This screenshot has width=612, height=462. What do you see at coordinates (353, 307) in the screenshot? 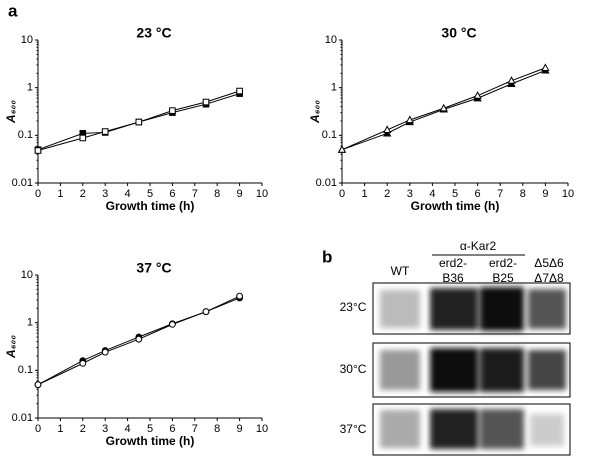
I see `row-label: 23°C` at bounding box center [353, 307].